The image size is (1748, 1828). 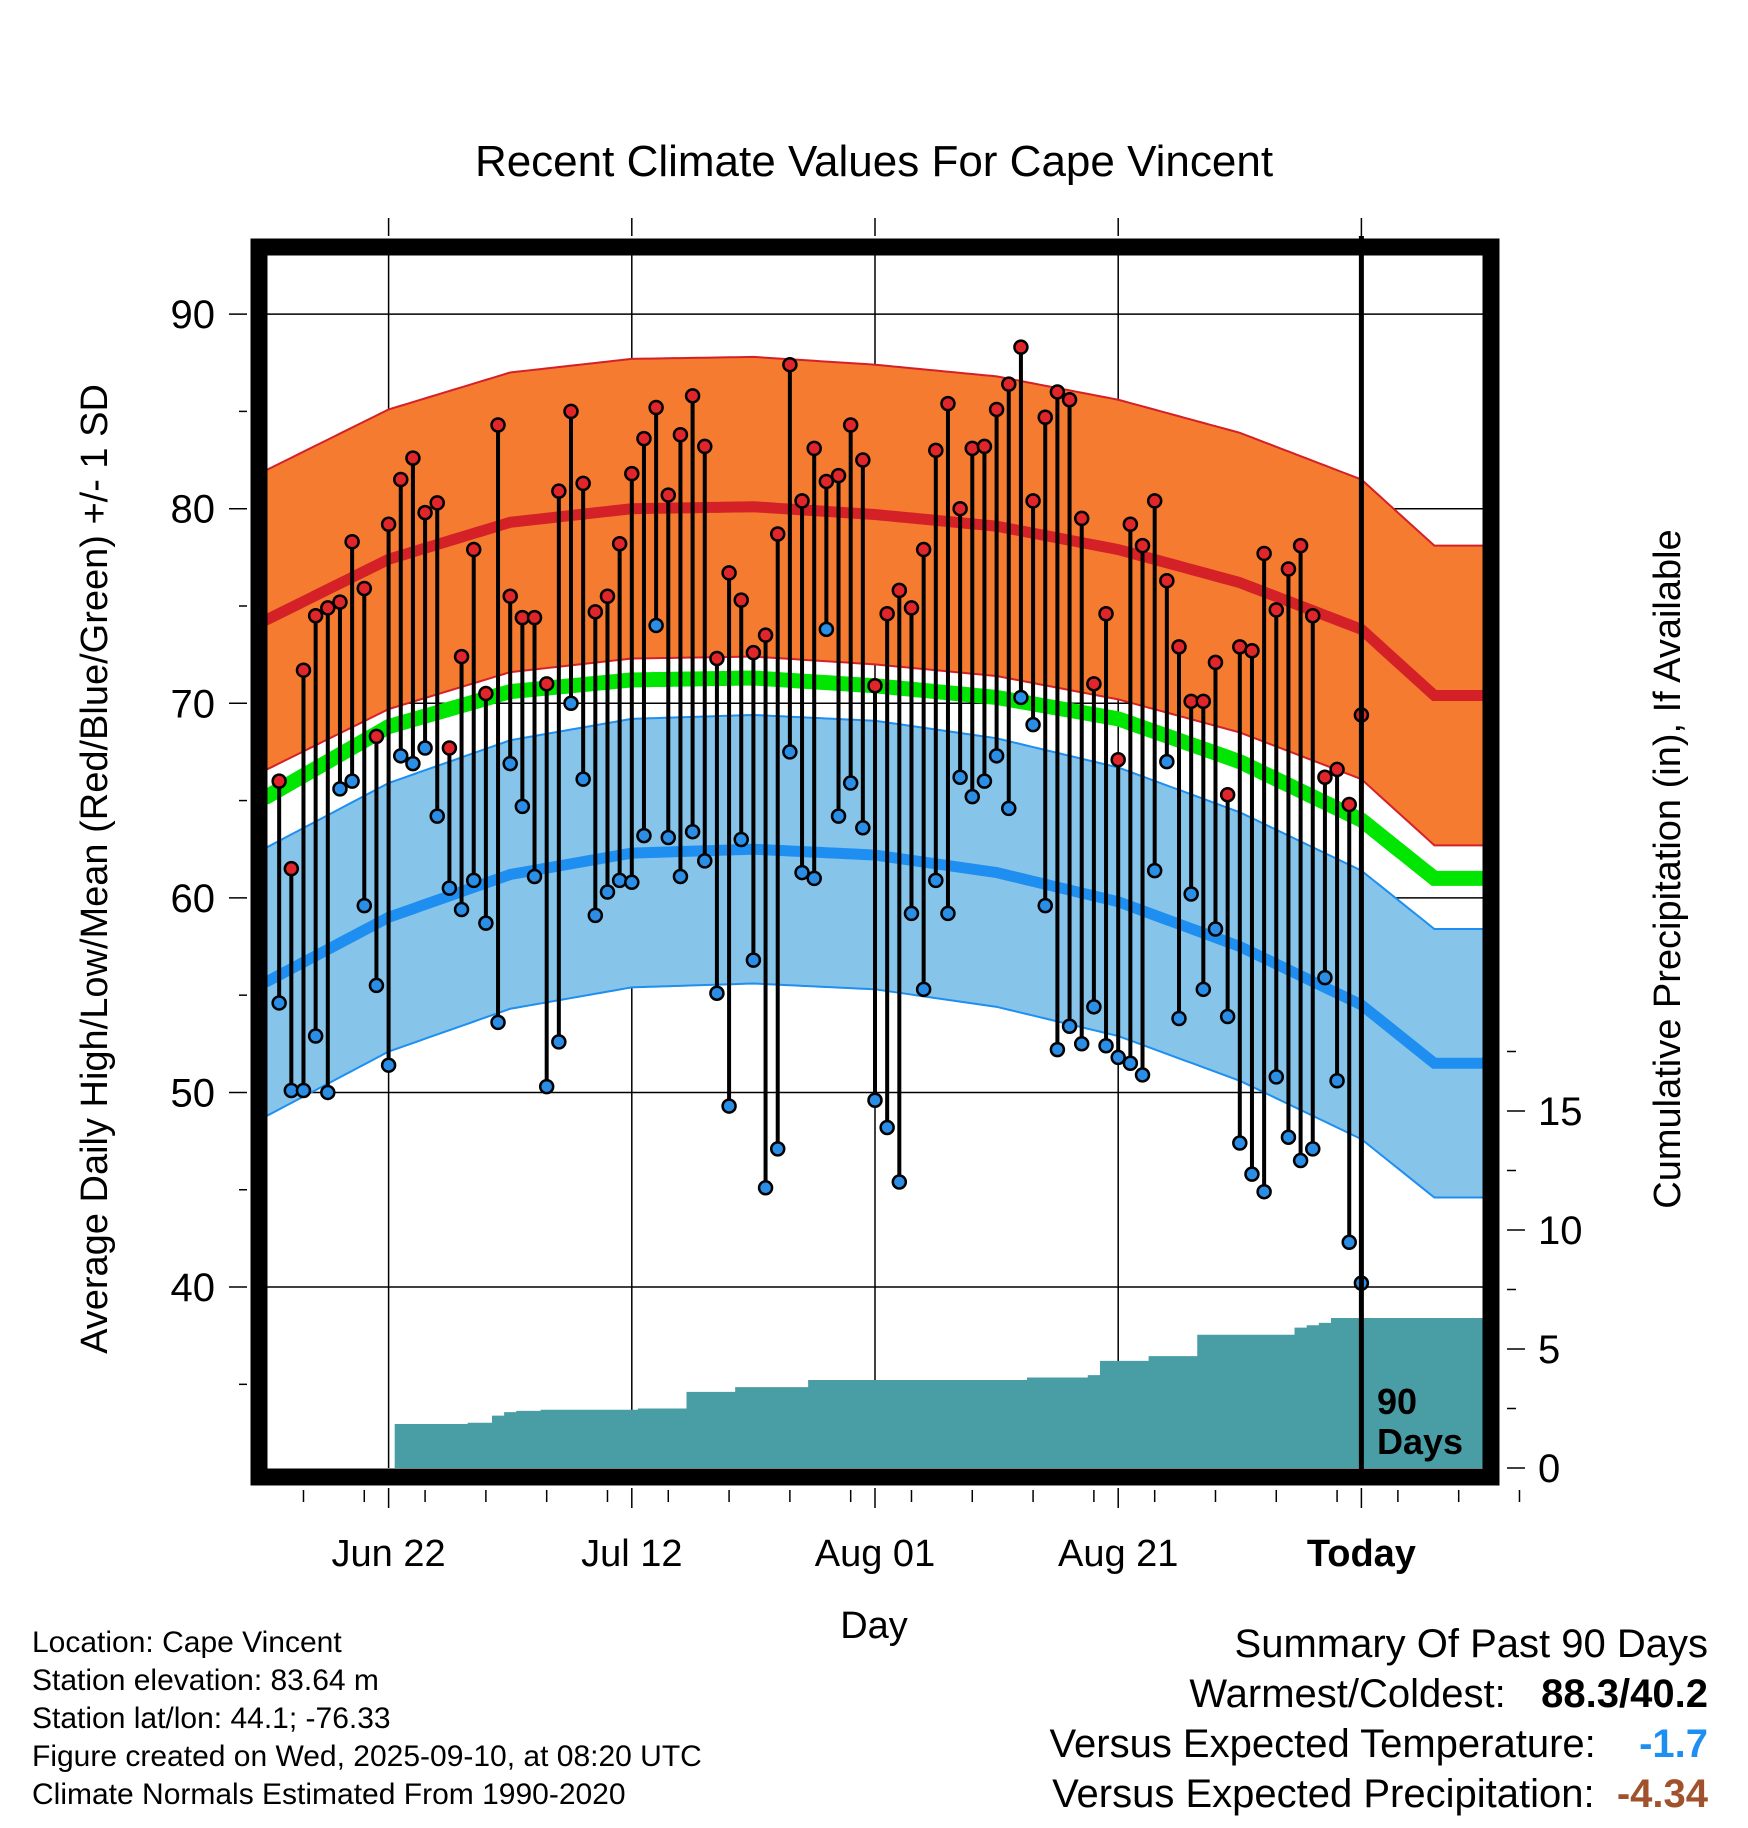 What do you see at coordinates (1347, 1694) in the screenshot?
I see `summary-warm-cold-label: Warmest/Coldest:` at bounding box center [1347, 1694].